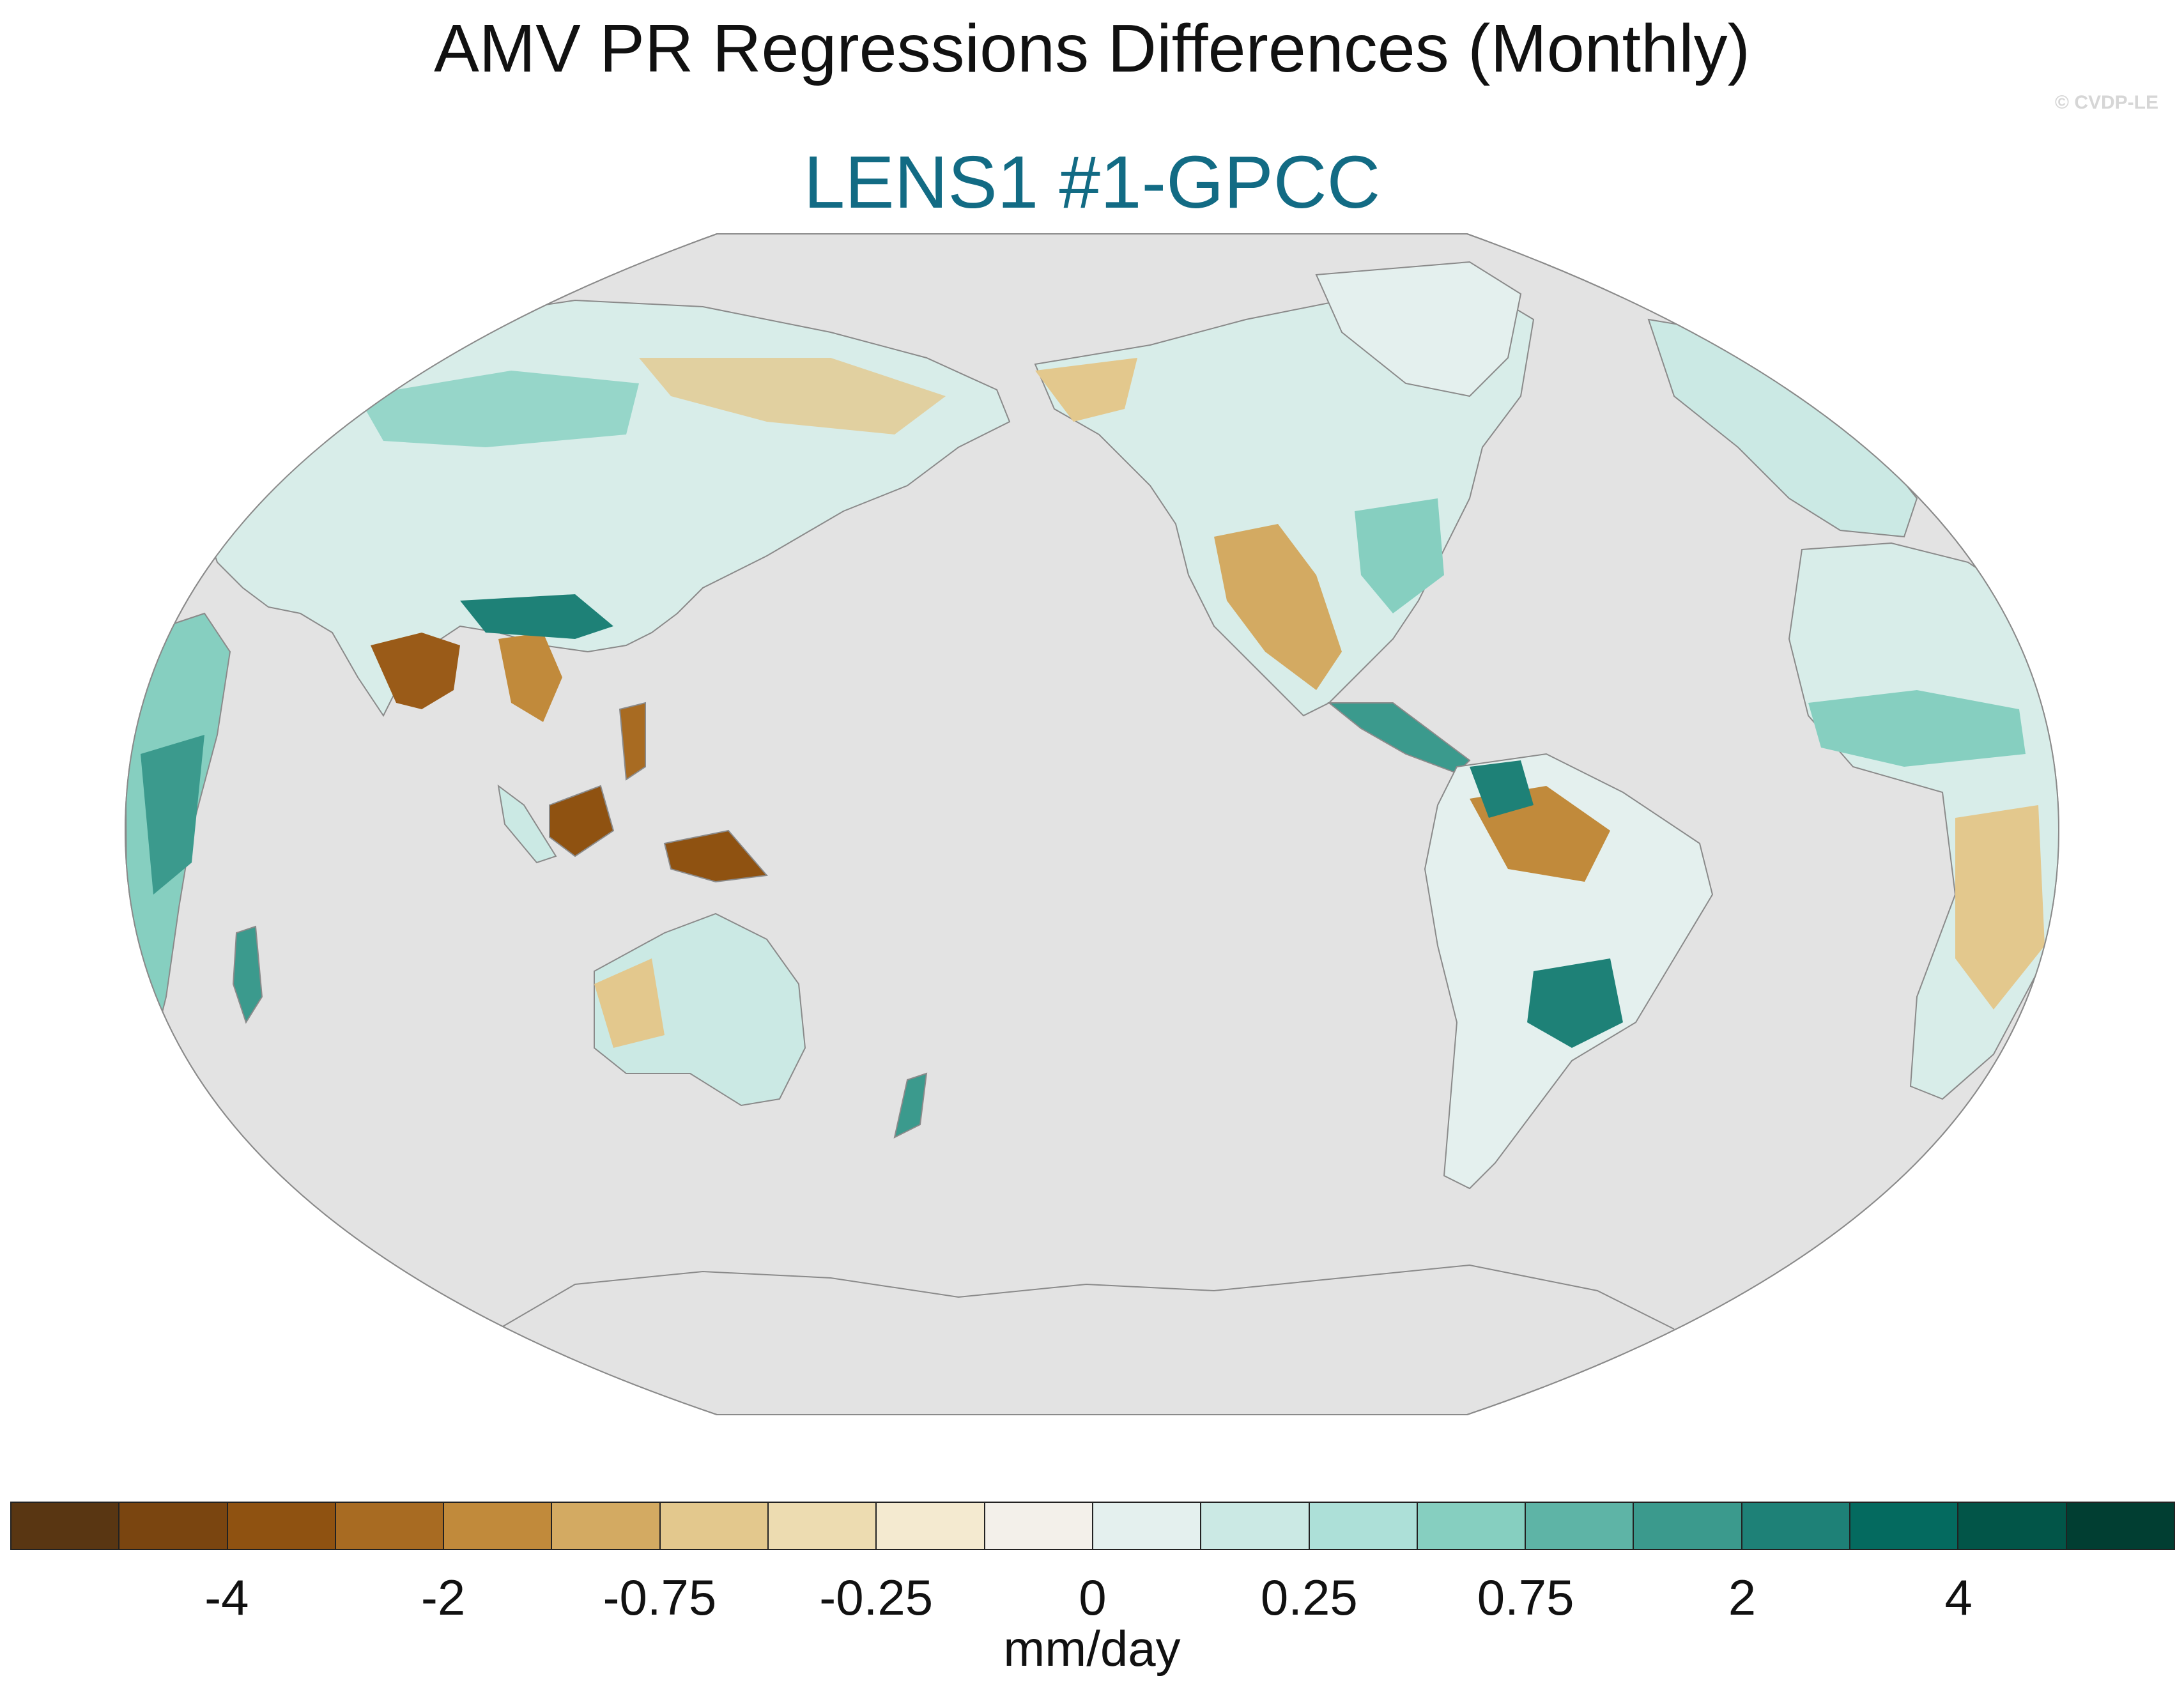 The image size is (2184, 1699). Describe the element at coordinates (536, 616) in the screenshot. I see `china-positive-anomaly` at that location.